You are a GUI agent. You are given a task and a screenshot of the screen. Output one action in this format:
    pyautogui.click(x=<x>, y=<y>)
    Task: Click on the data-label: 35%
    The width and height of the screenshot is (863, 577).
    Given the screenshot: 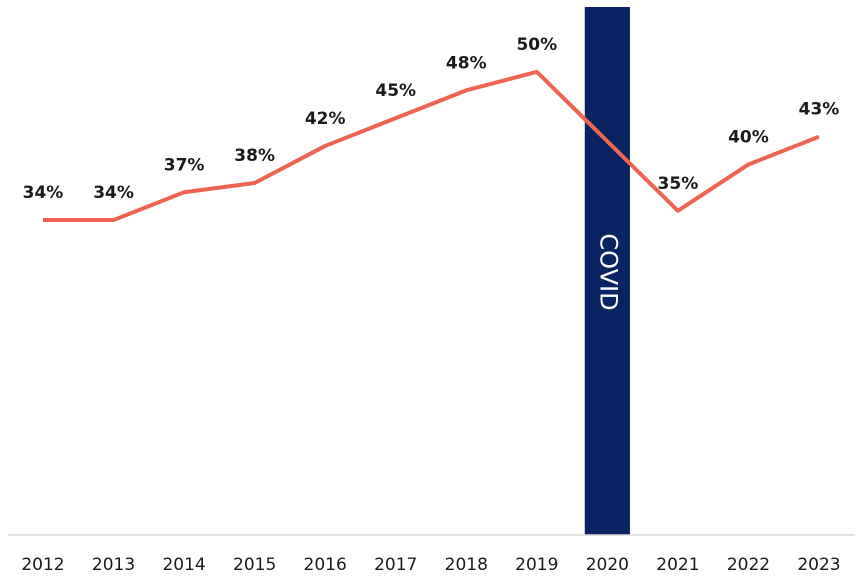 What is the action you would take?
    pyautogui.click(x=678, y=184)
    